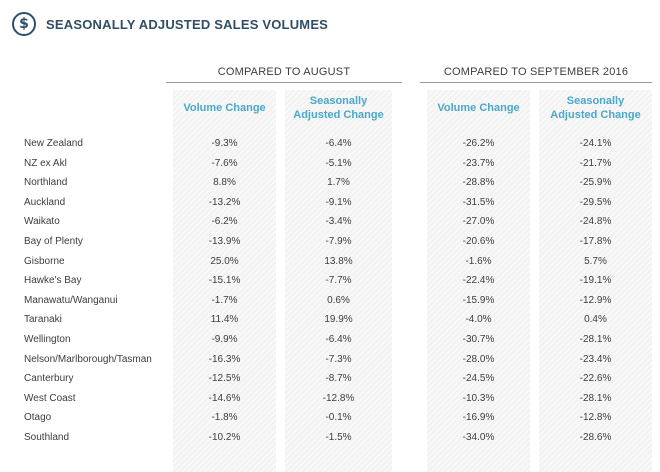  I want to click on table-cell: -7.7%, so click(338, 280).